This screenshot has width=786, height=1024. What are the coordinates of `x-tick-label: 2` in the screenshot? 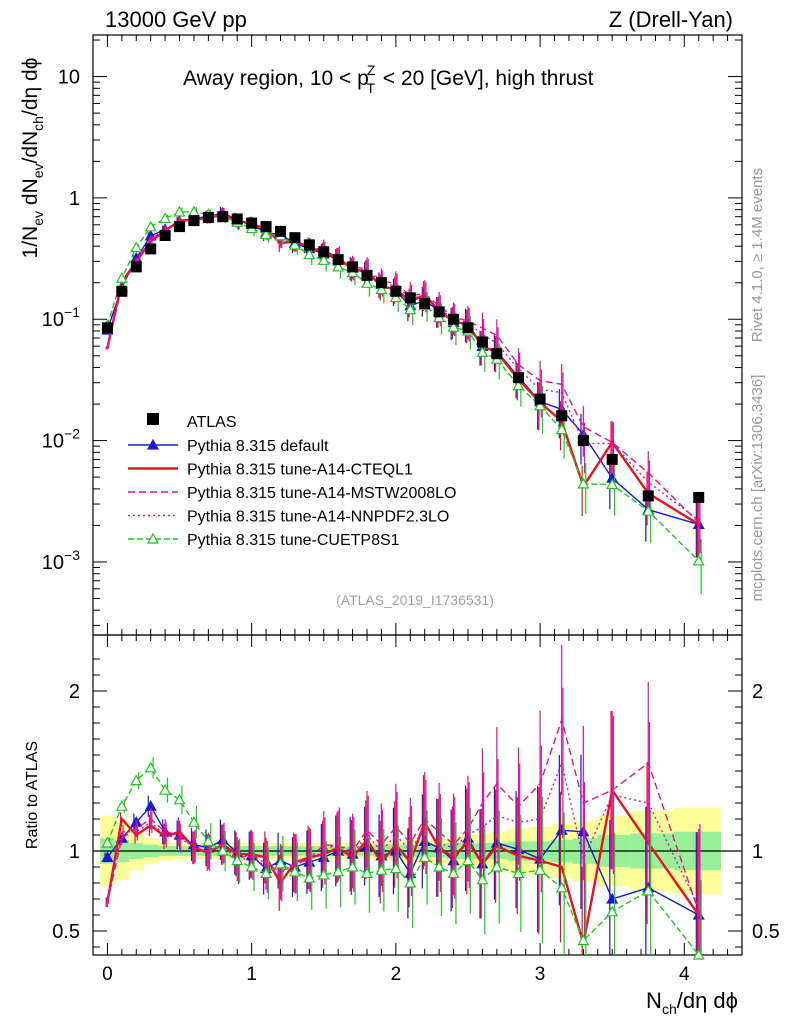 It's located at (396, 974).